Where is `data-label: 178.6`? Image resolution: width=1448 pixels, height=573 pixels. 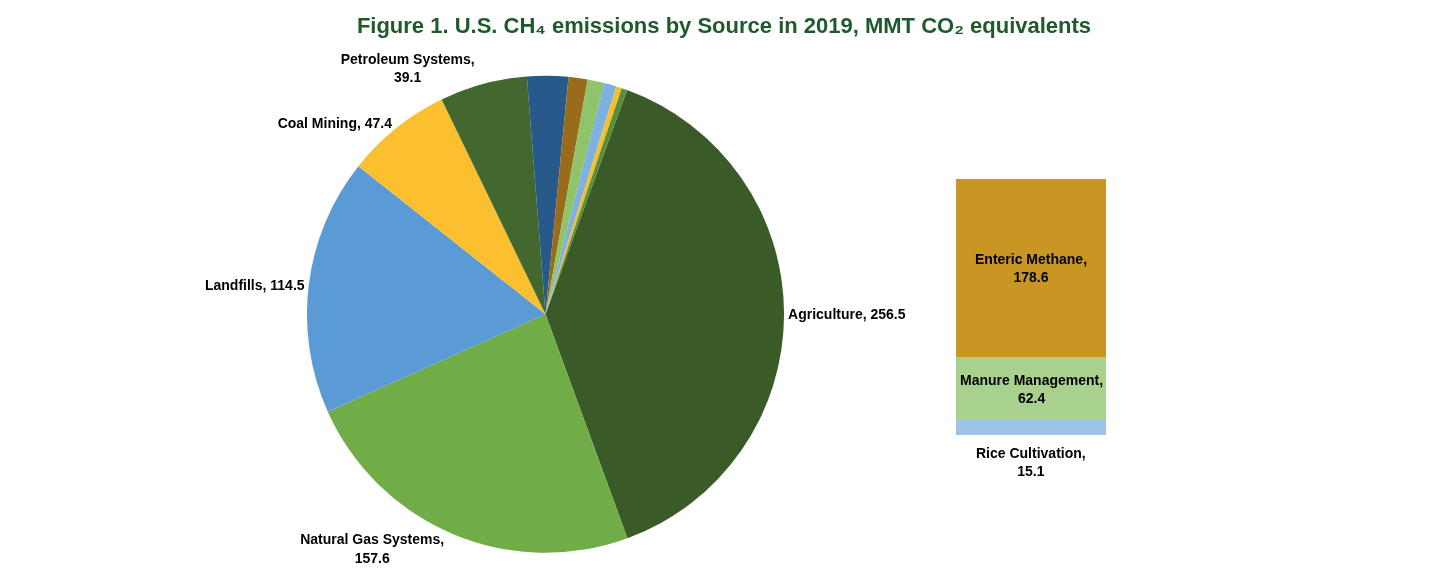 data-label: 178.6 is located at coordinates (1031, 277).